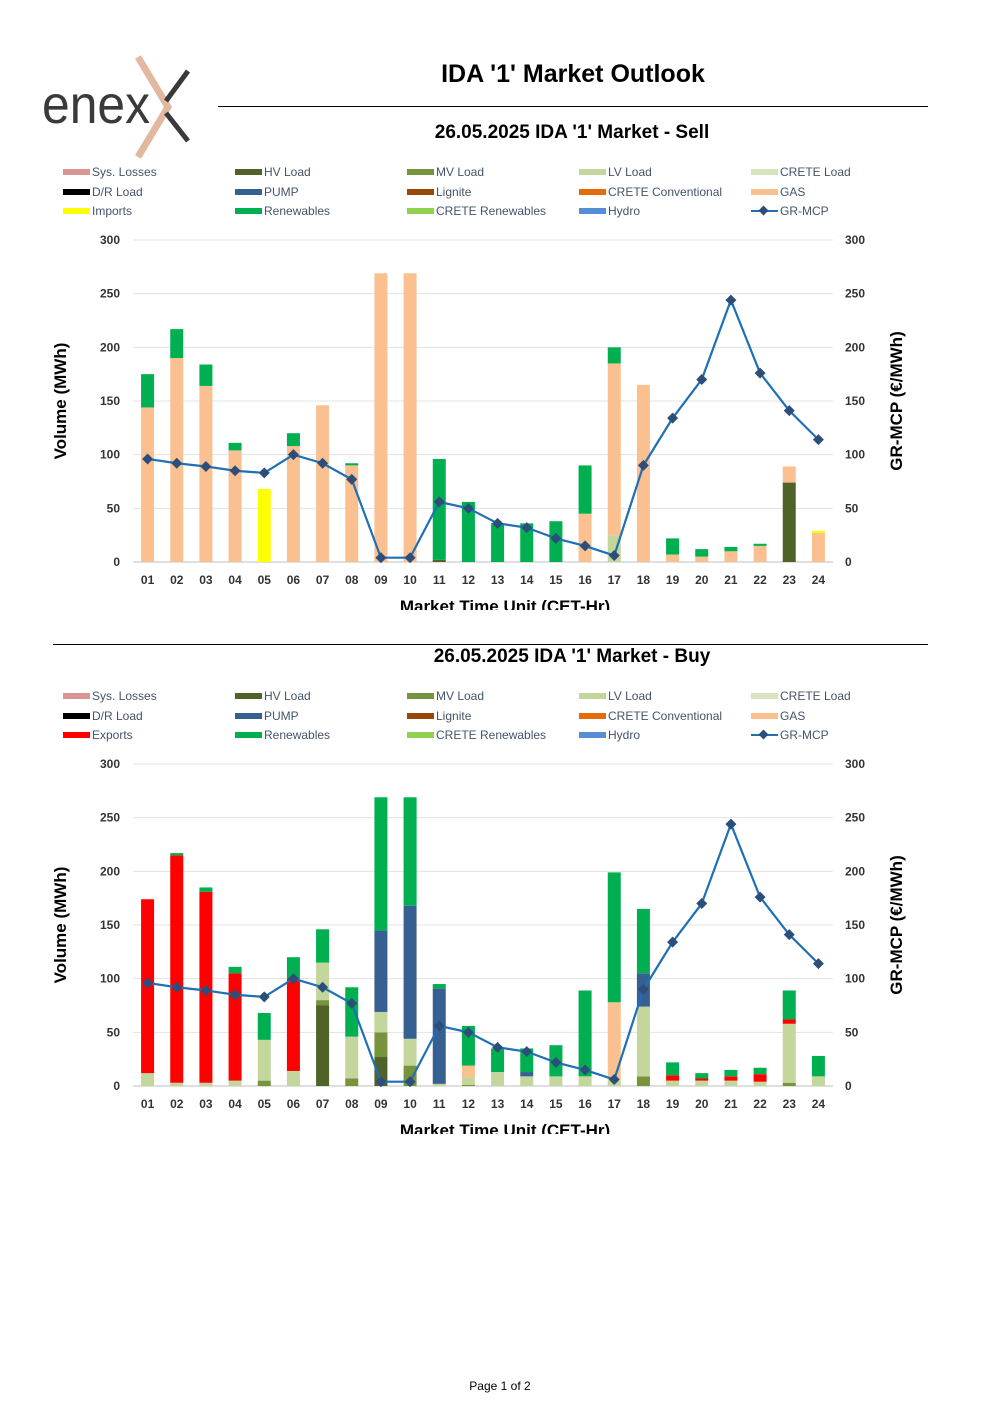  I want to click on buy-legend-label: D/R Load, so click(117, 715).